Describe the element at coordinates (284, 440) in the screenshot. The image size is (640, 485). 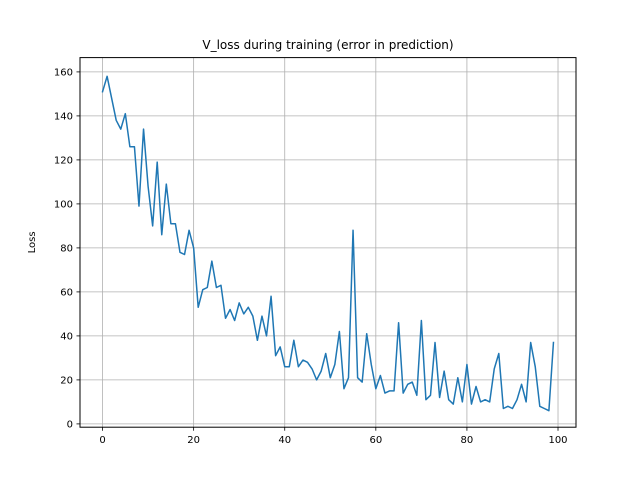
I see `x-tick-label: 40` at that location.